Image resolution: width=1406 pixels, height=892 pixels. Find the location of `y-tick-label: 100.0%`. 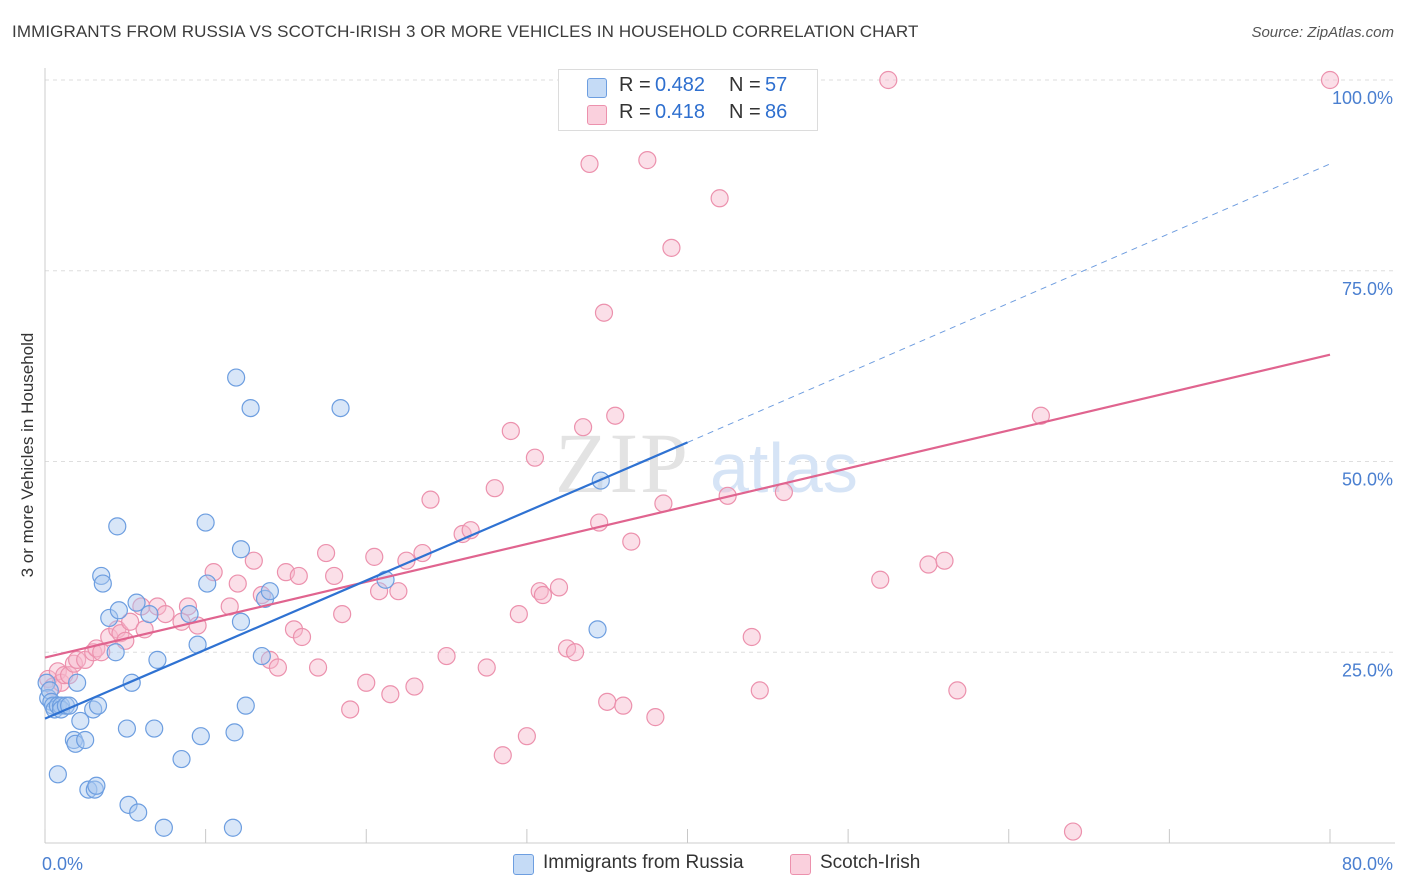

y-tick-label: 100.0% is located at coordinates (1362, 98).